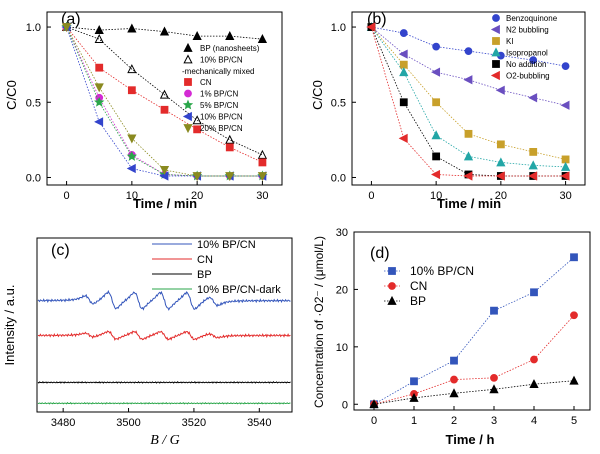  I want to click on x-tick-label: 2, so click(454, 421).